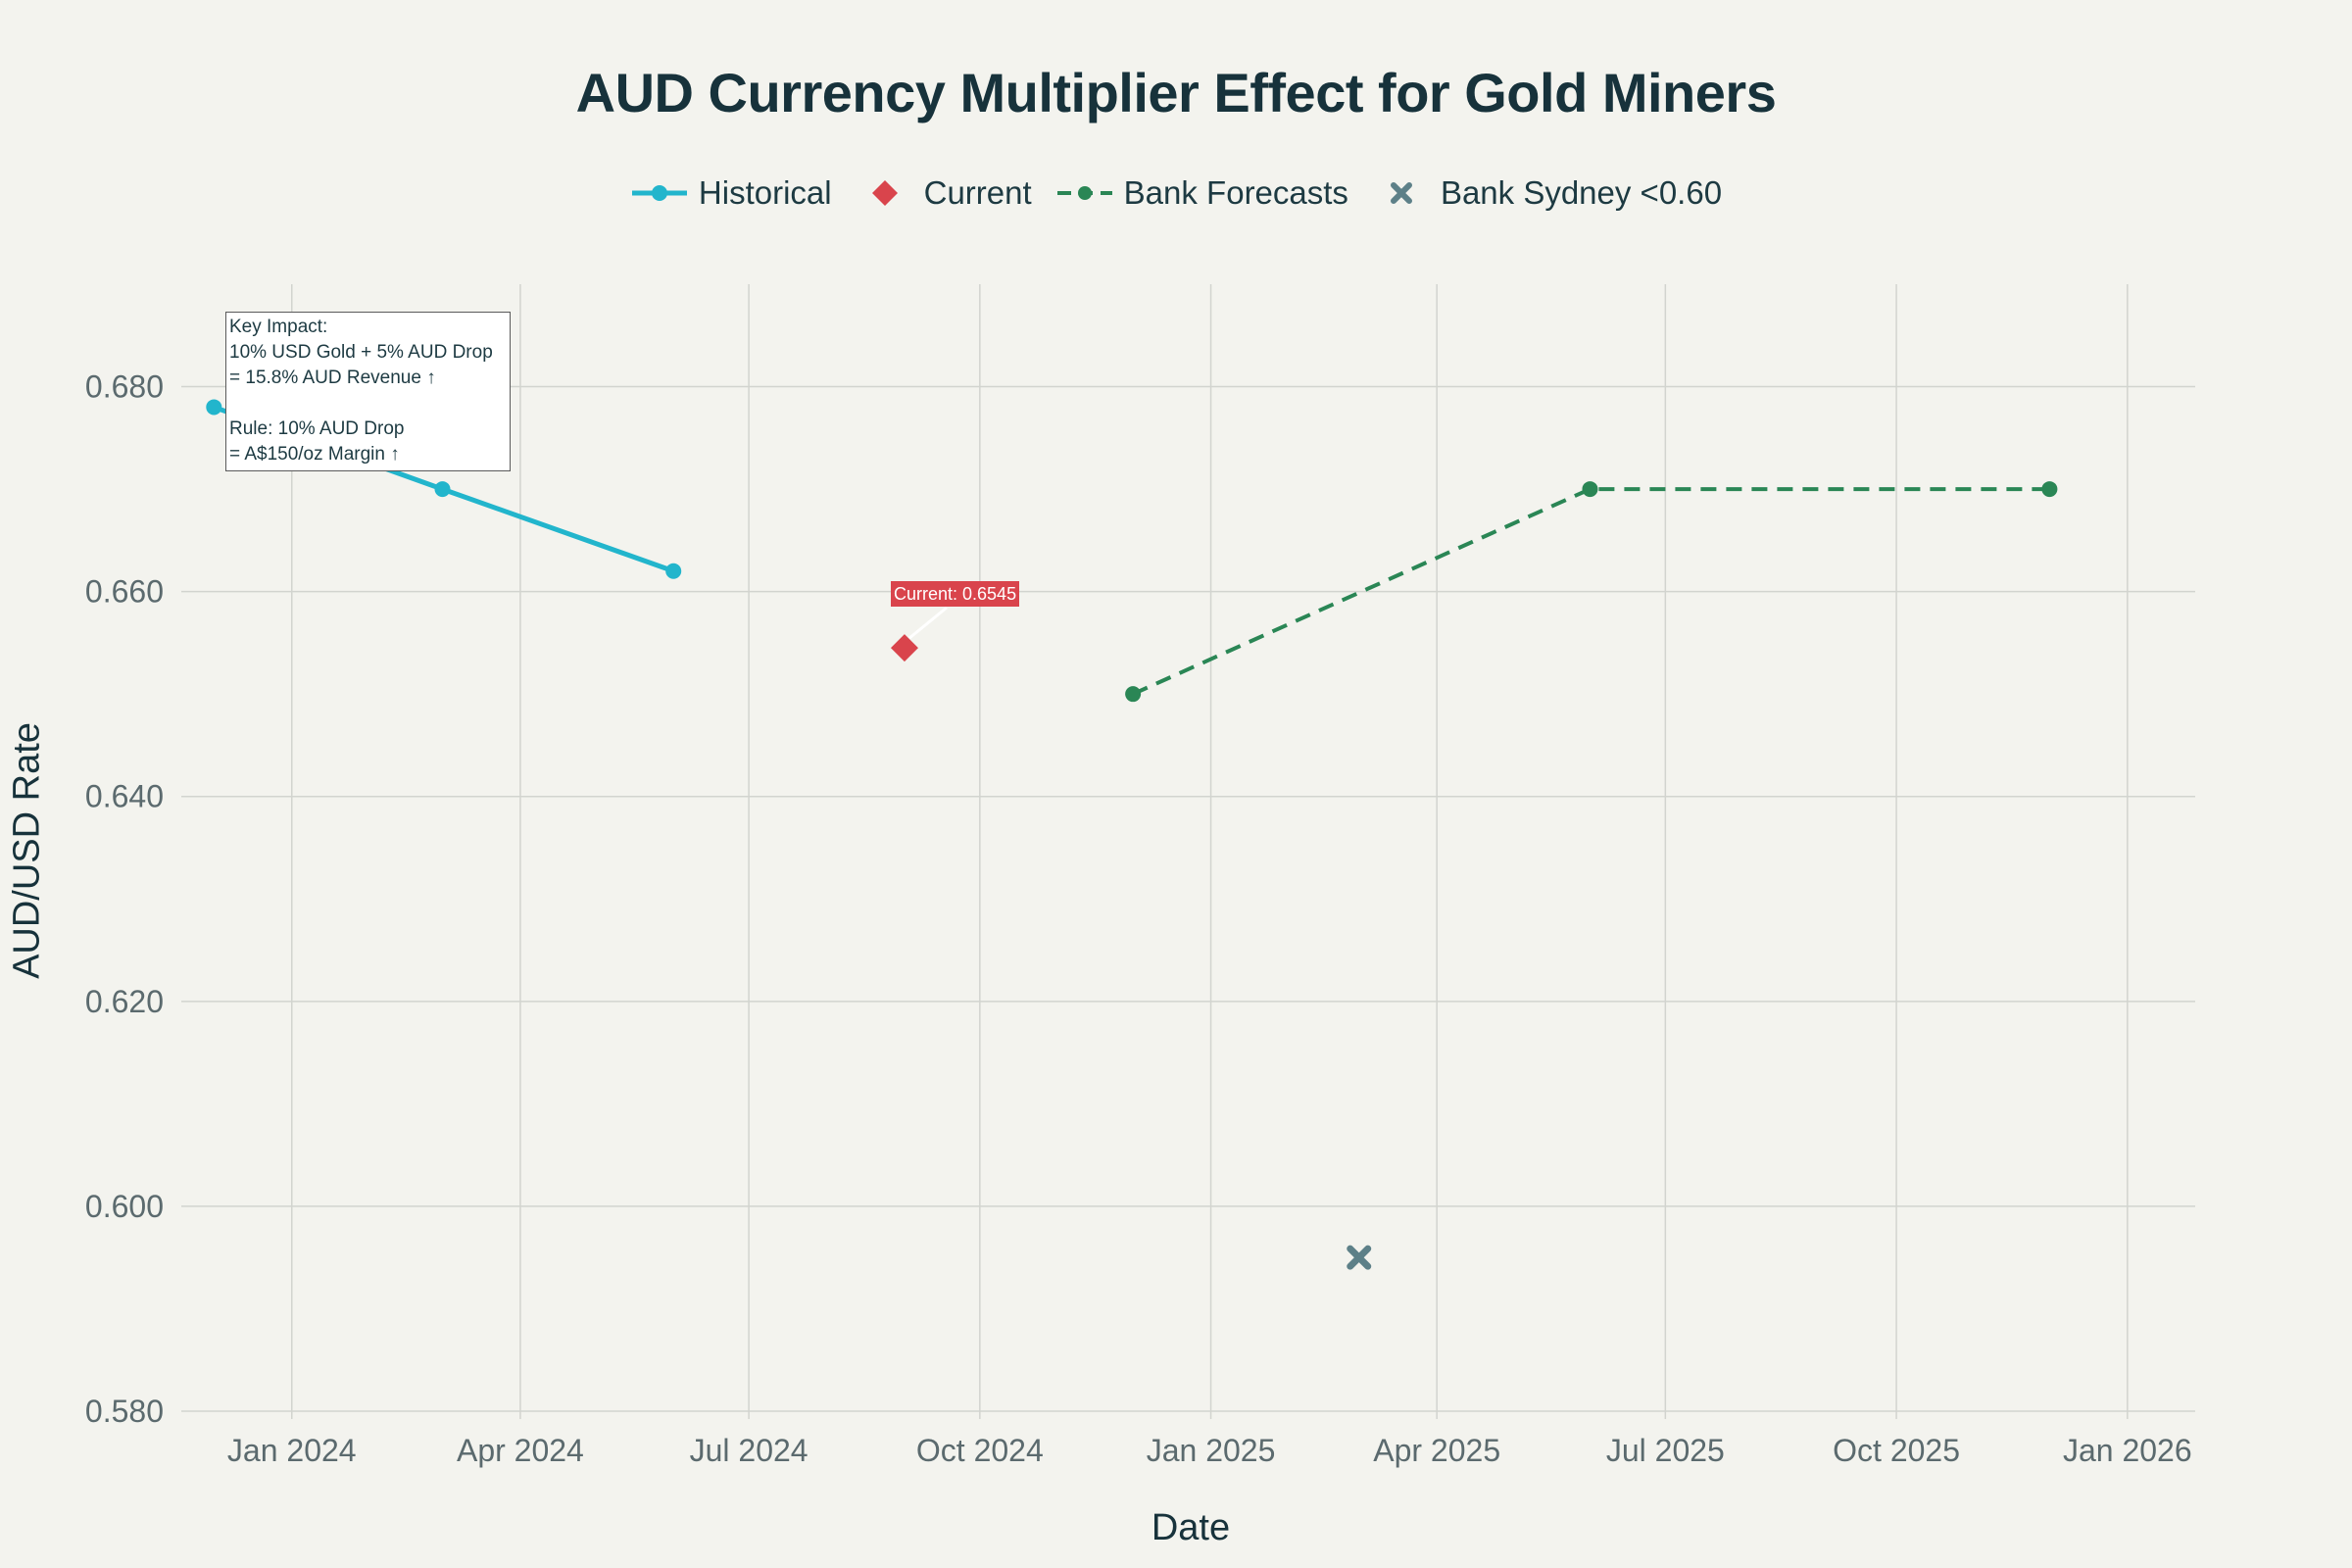 This screenshot has height=1568, width=2352. I want to click on legend-bank-forecasts-swatch, so click(1084, 193).